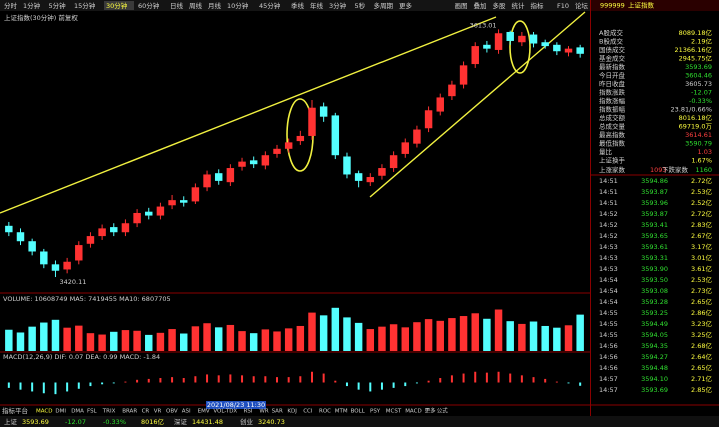 The width and height of the screenshot is (719, 427). Describe the element at coordinates (32, 5) in the screenshot. I see `period-tab: 1分钟` at that location.